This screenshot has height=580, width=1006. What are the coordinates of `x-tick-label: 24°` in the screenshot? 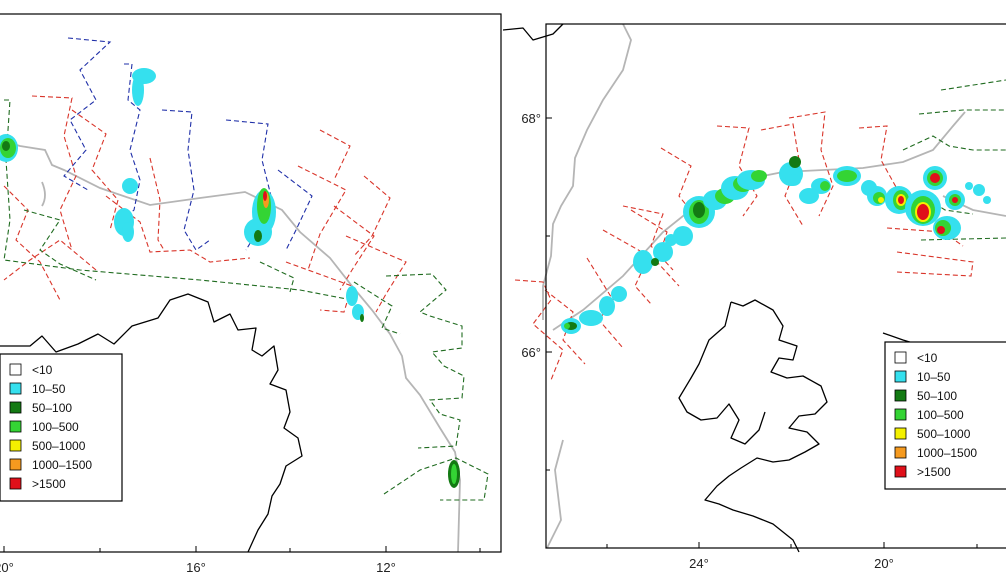 It's located at (699, 563).